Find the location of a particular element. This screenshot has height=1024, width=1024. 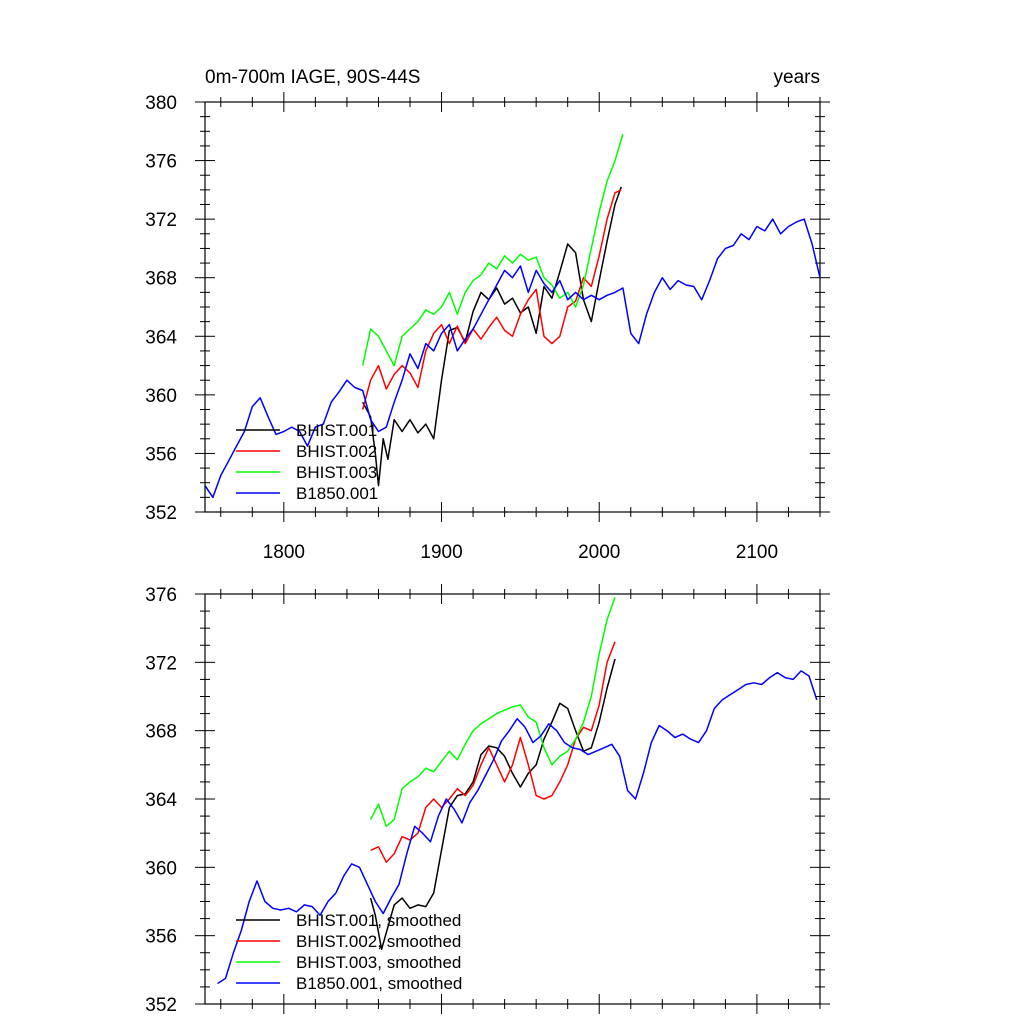

chart-units-label: years is located at coordinates (797, 77).